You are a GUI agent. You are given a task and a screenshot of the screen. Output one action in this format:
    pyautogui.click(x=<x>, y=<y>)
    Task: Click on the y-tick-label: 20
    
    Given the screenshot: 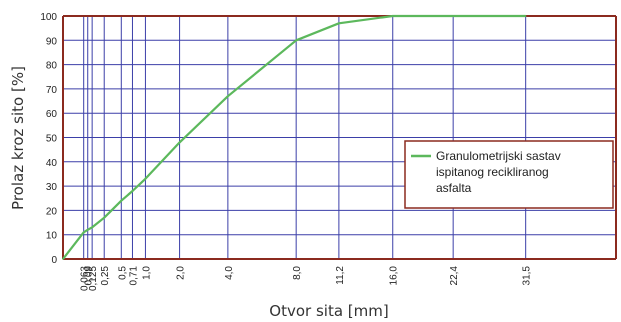 What is the action you would take?
    pyautogui.click(x=52, y=211)
    